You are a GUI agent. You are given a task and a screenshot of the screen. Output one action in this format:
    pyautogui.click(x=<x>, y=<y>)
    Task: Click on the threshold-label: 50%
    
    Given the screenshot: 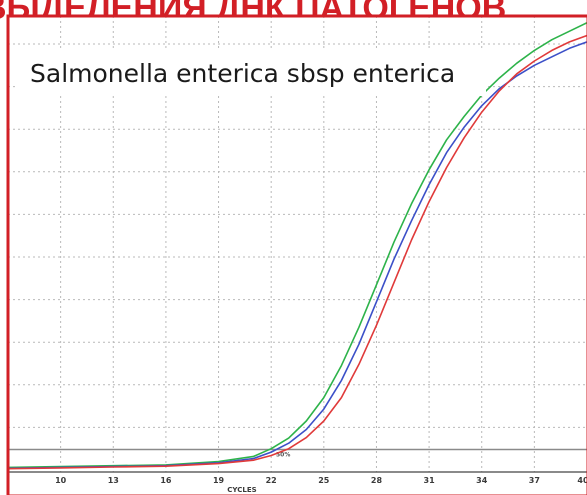 What is the action you would take?
    pyautogui.click(x=283, y=455)
    